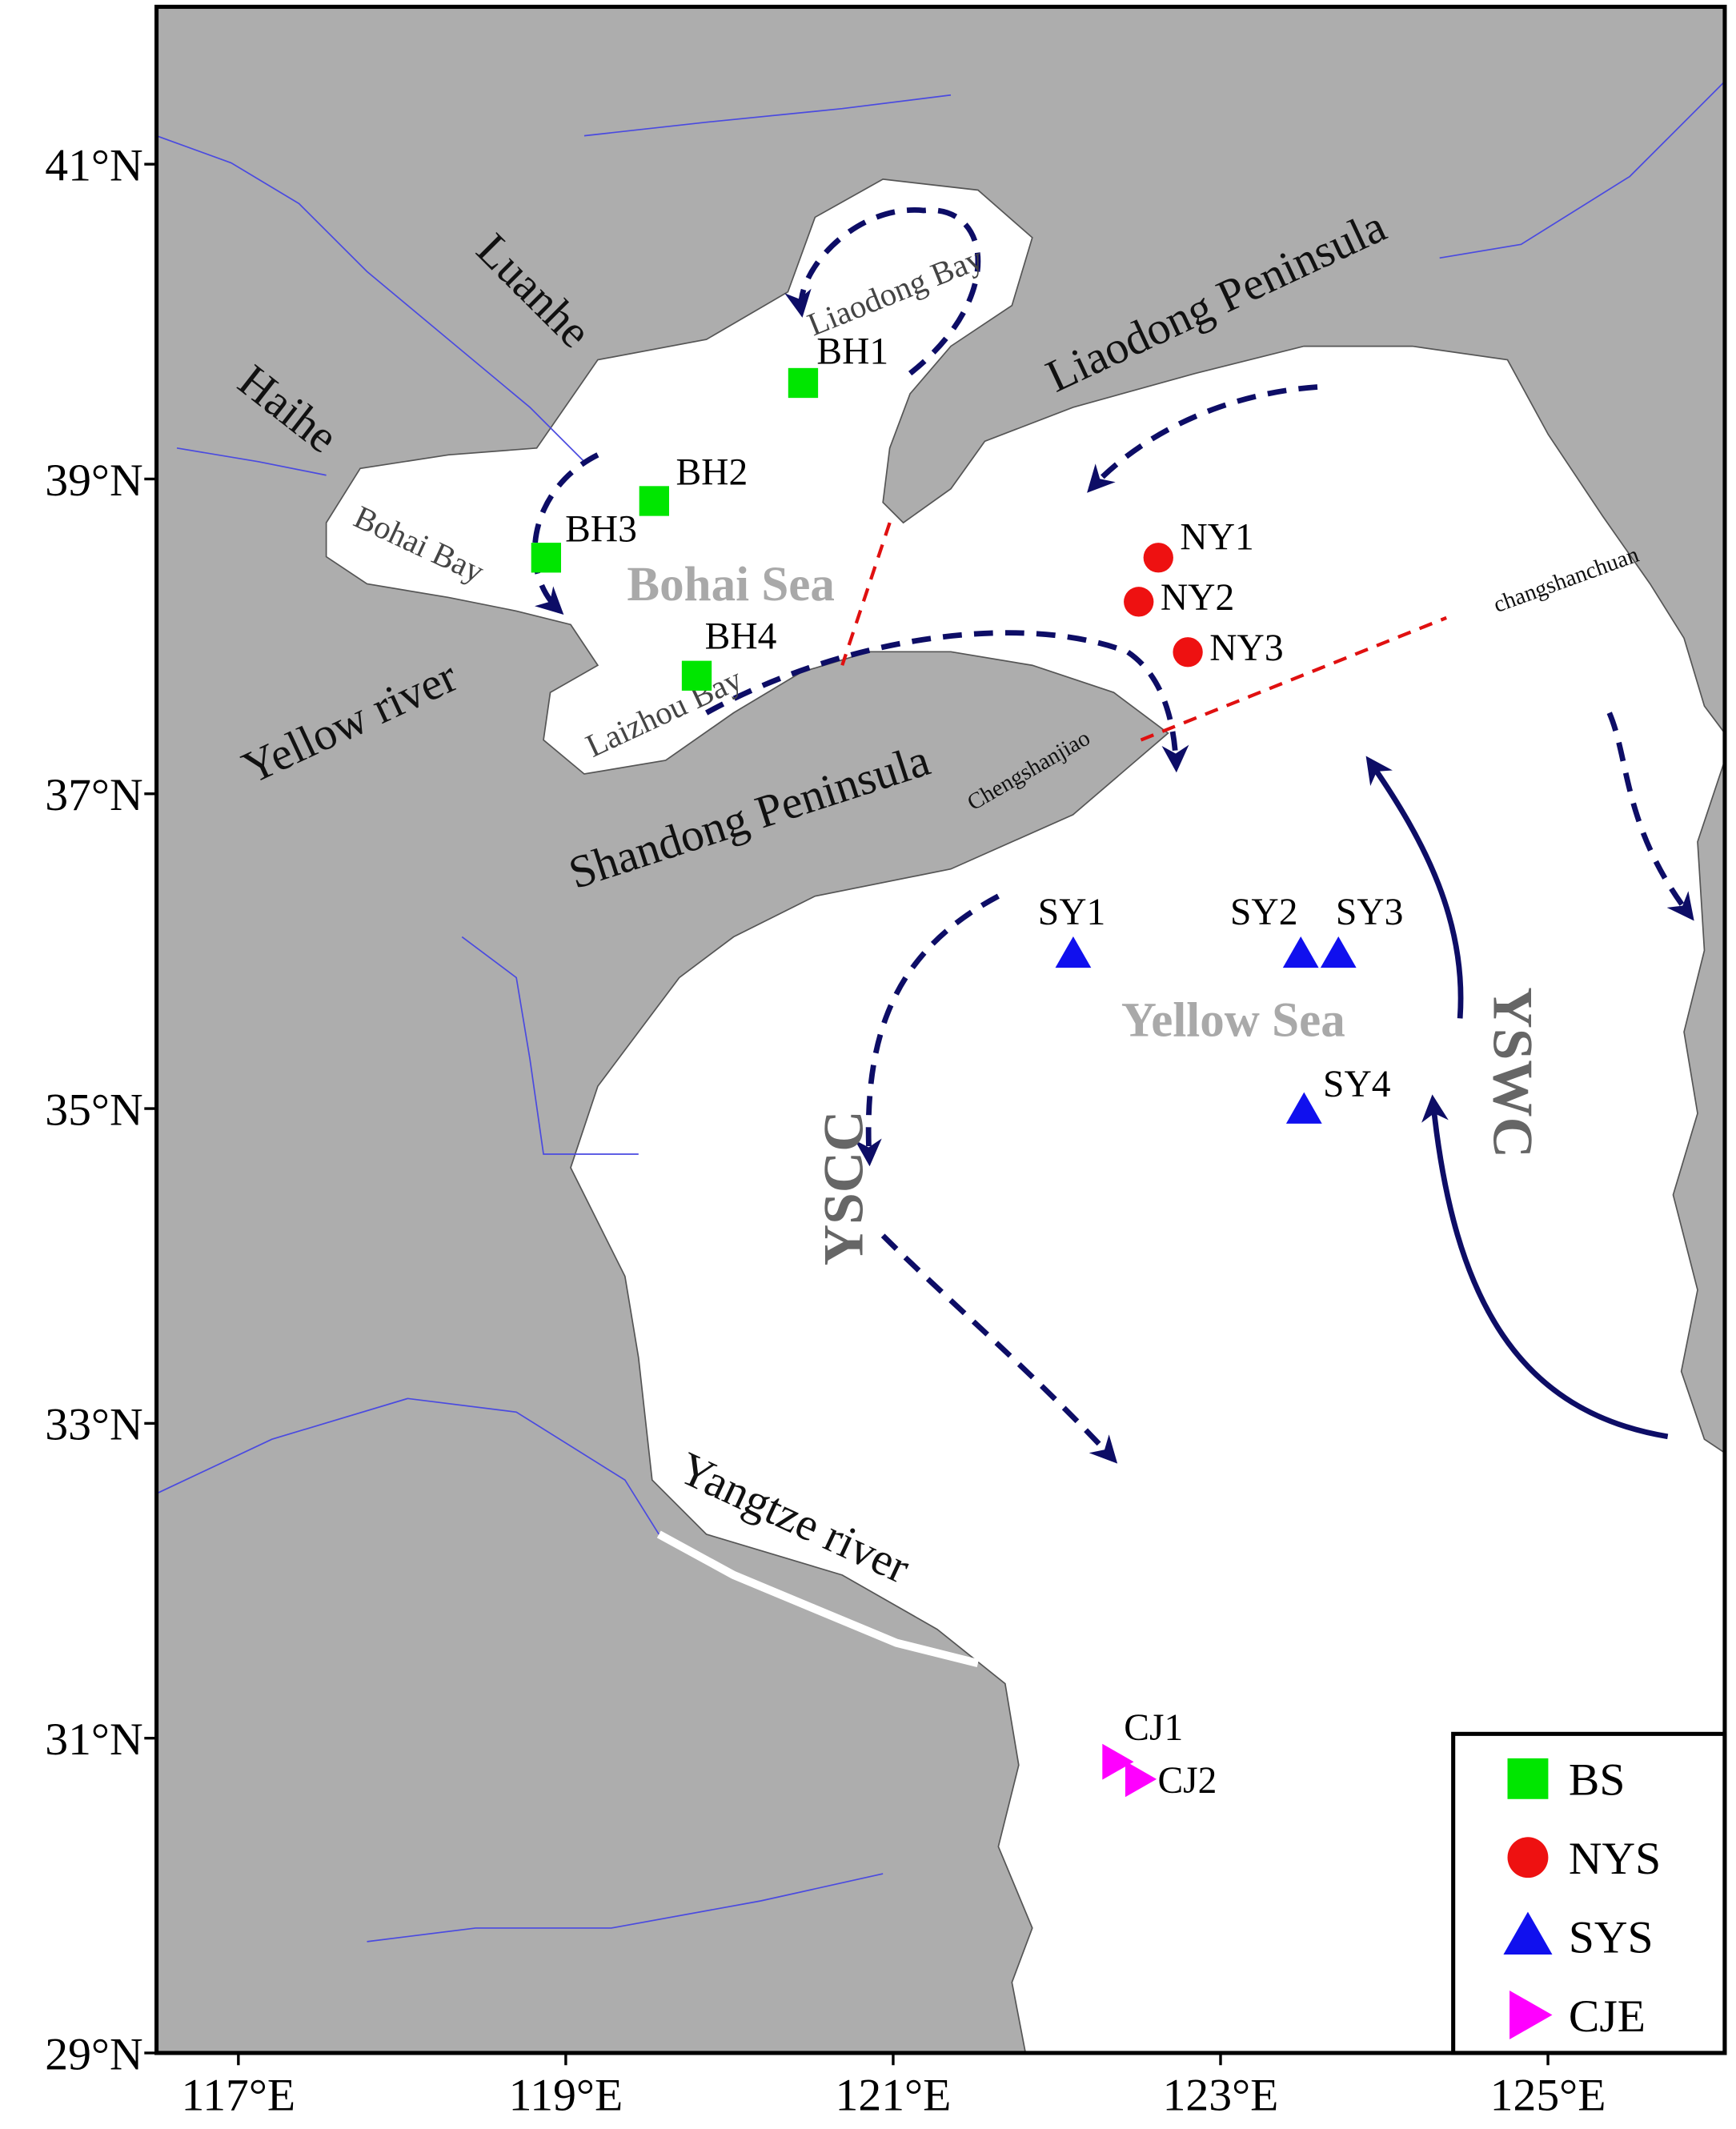  Describe the element at coordinates (845, 1187) in the screenshot. I see `current-label: YSCC` at that location.